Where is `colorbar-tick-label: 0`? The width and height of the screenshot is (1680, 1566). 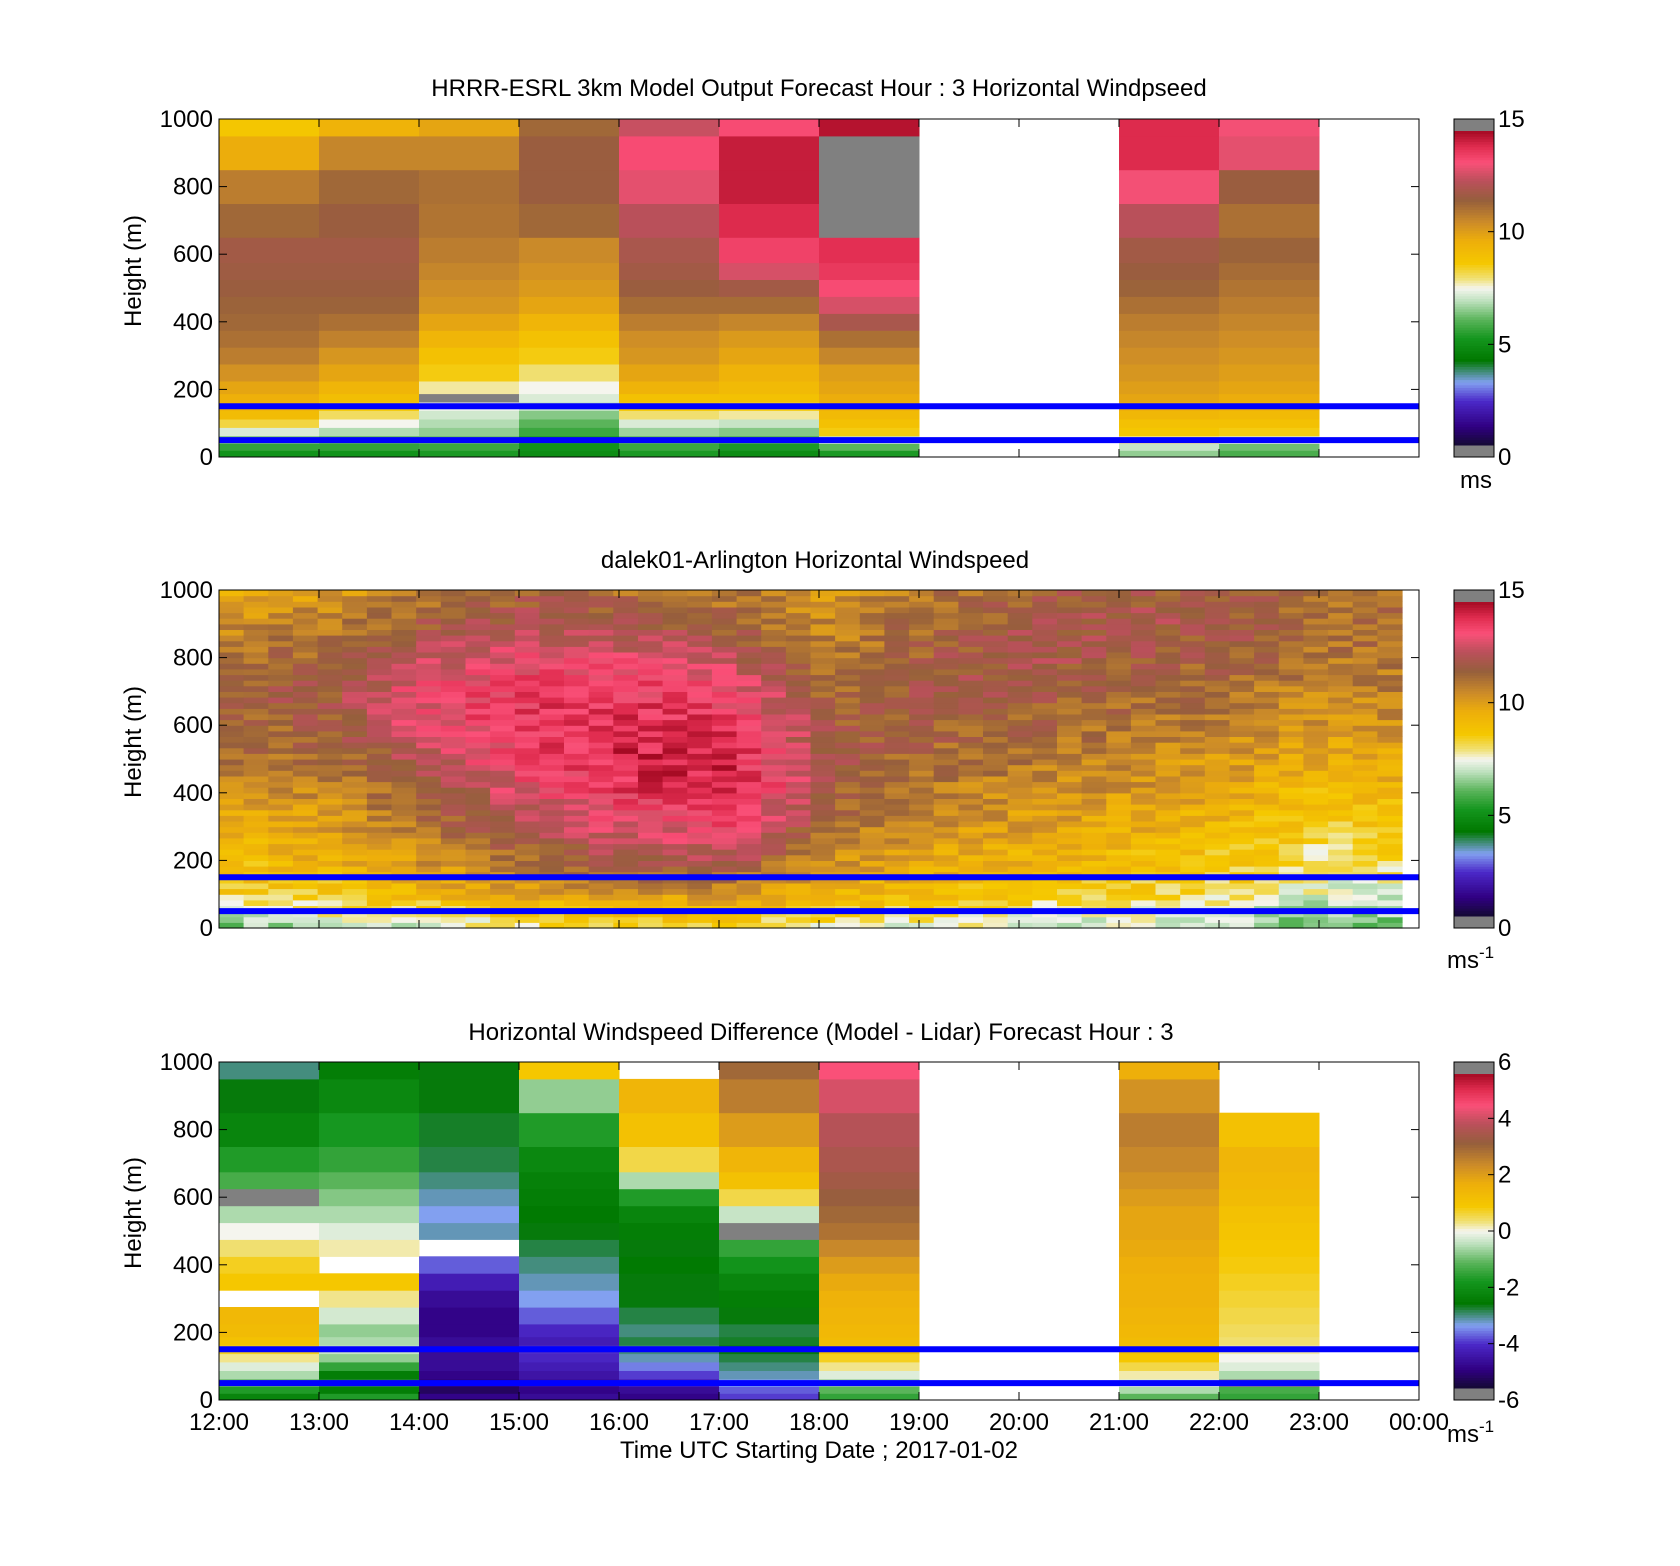 colorbar-tick-label: 0 is located at coordinates (1504, 928).